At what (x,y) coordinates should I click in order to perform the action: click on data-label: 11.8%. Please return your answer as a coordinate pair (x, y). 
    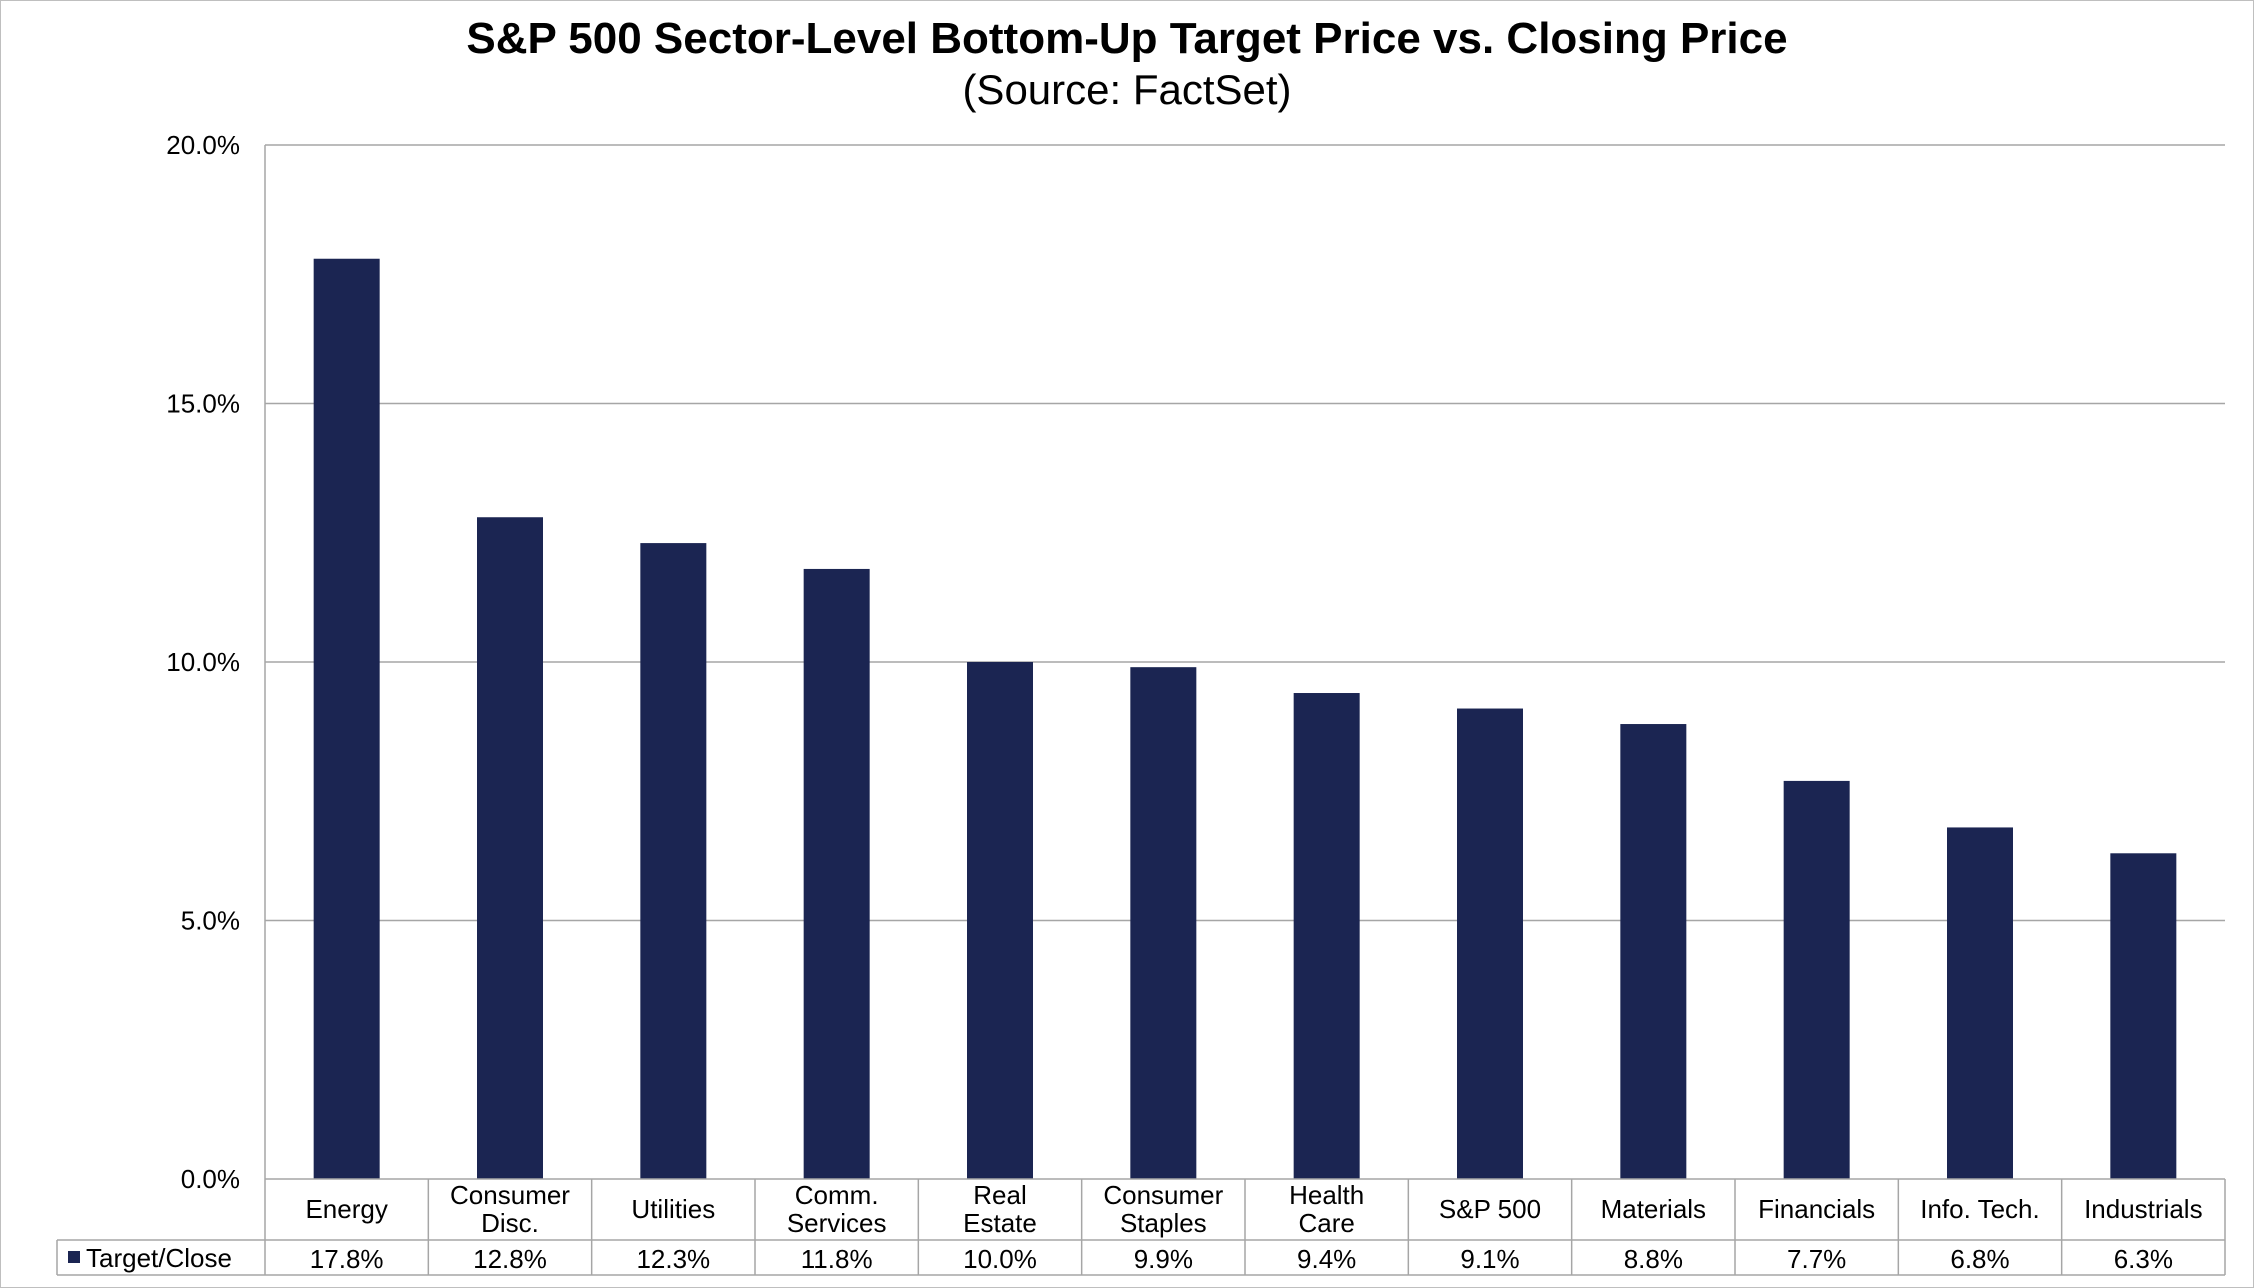
    Looking at the image, I should click on (837, 1259).